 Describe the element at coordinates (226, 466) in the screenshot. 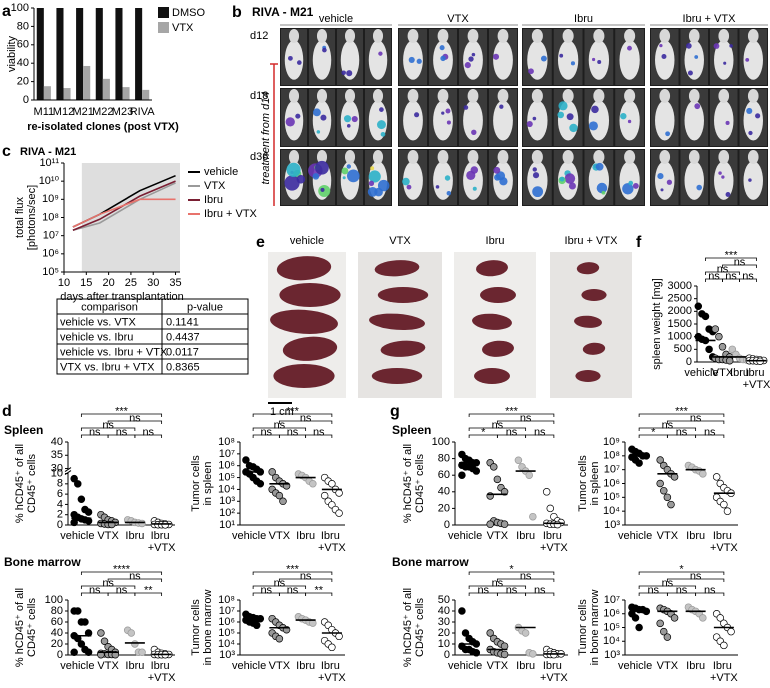

I see `y-tick-label: 10⁶` at that location.